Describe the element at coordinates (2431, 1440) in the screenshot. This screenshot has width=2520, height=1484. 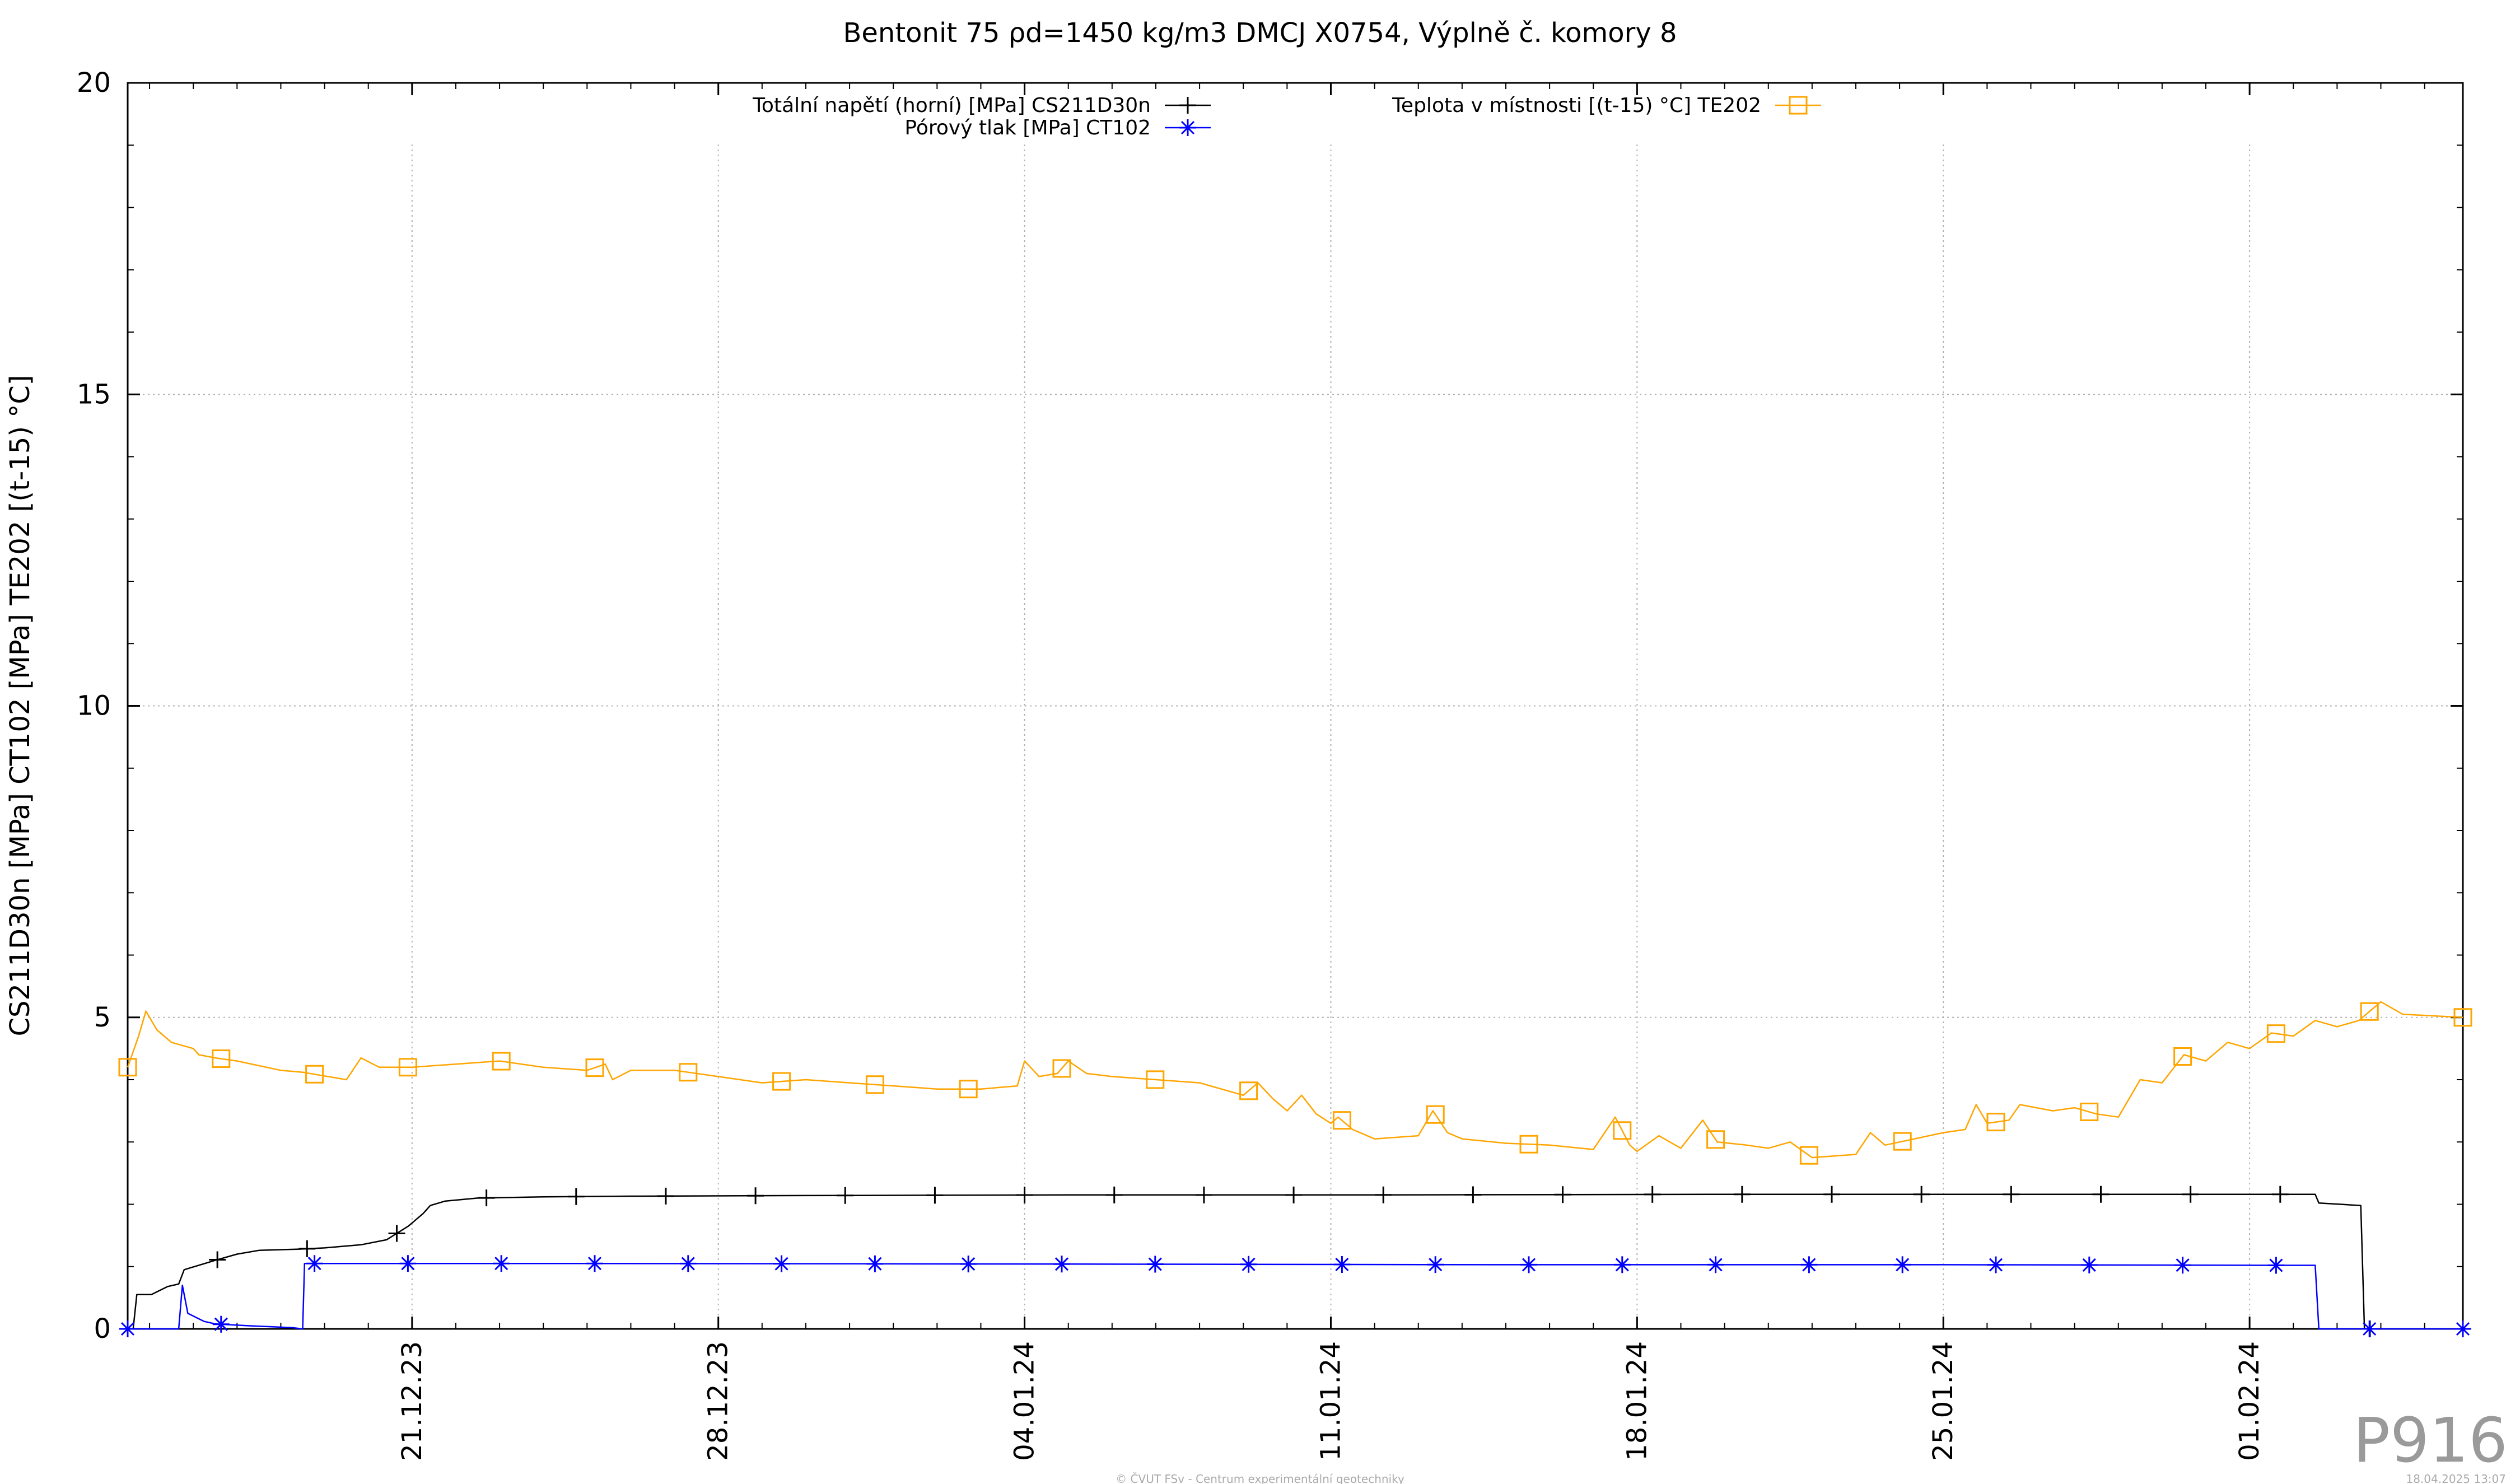
I see `watermark: P916` at that location.